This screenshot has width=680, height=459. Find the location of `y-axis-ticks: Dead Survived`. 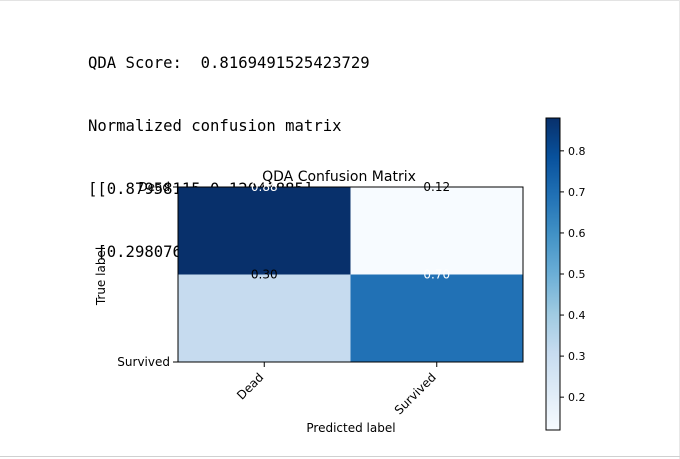

y-axis-ticks: Dead Survived is located at coordinates (147, 274).